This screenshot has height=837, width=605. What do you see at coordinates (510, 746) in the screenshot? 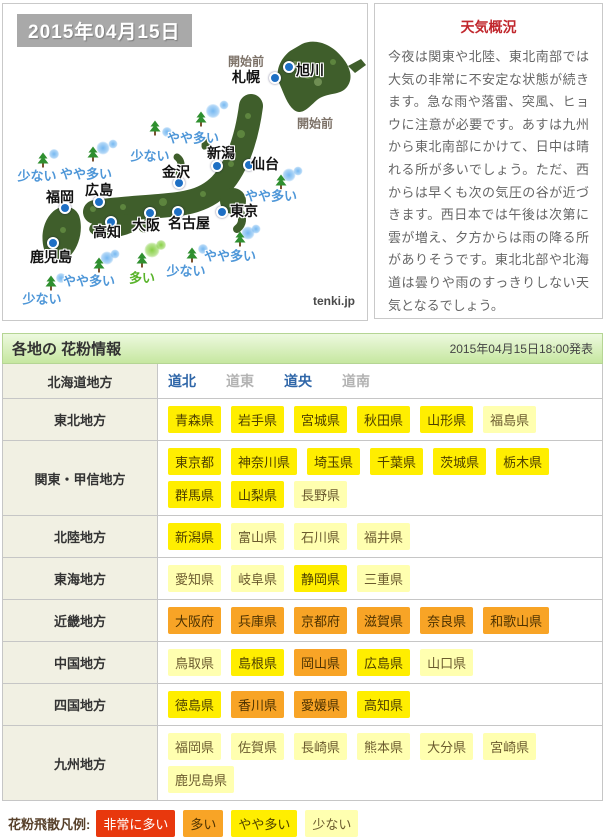
I see `pref-chip: 宮崎県` at bounding box center [510, 746].